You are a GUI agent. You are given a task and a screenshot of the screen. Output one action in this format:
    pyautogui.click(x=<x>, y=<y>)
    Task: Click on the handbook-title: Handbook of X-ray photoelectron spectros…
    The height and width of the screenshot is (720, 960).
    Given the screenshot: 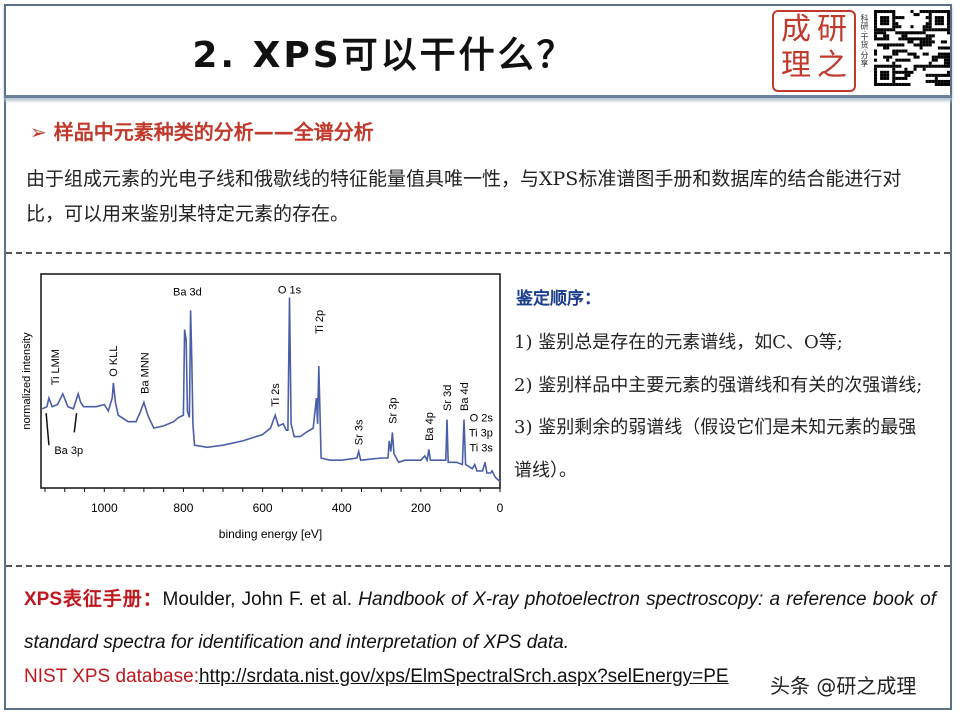 What is the action you would take?
    pyautogui.click(x=480, y=621)
    